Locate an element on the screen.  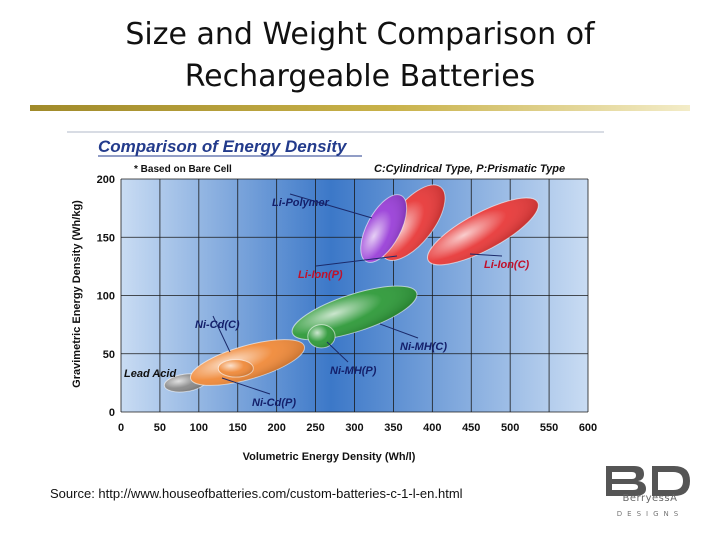
y-tick-label: 50 is located at coordinates (109, 355).